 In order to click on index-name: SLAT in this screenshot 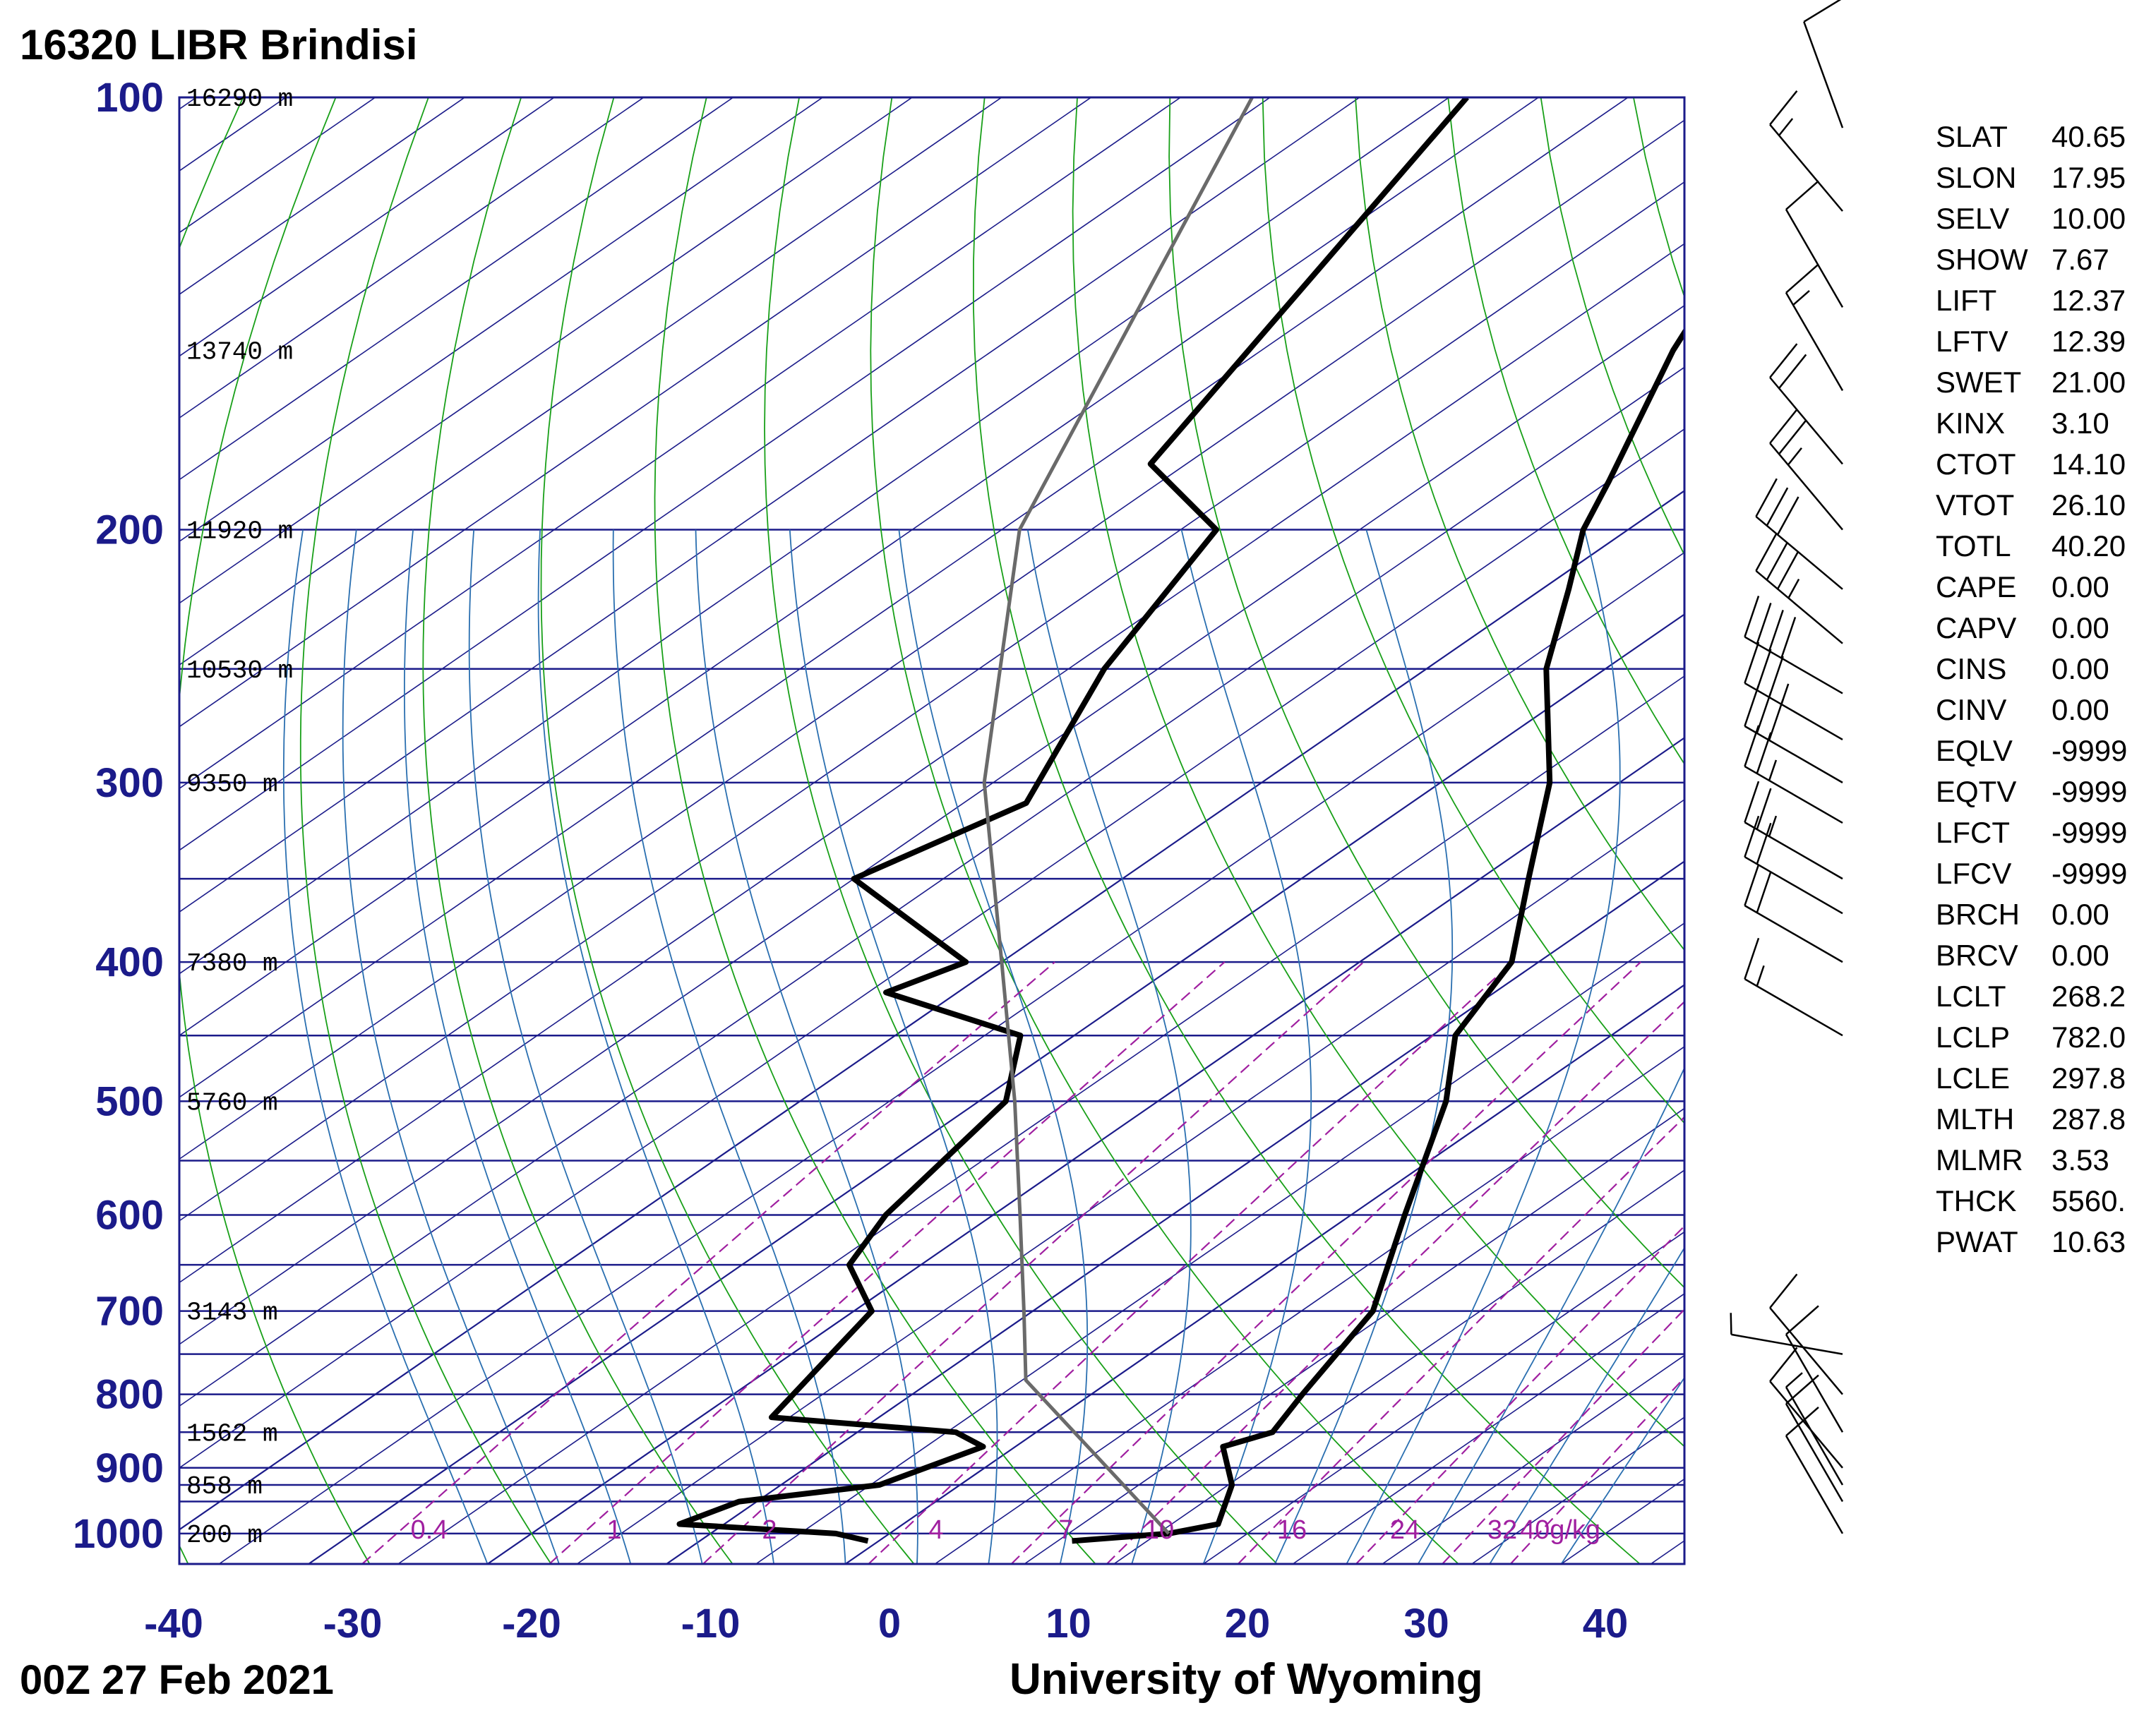, I will do `click(1972, 136)`.